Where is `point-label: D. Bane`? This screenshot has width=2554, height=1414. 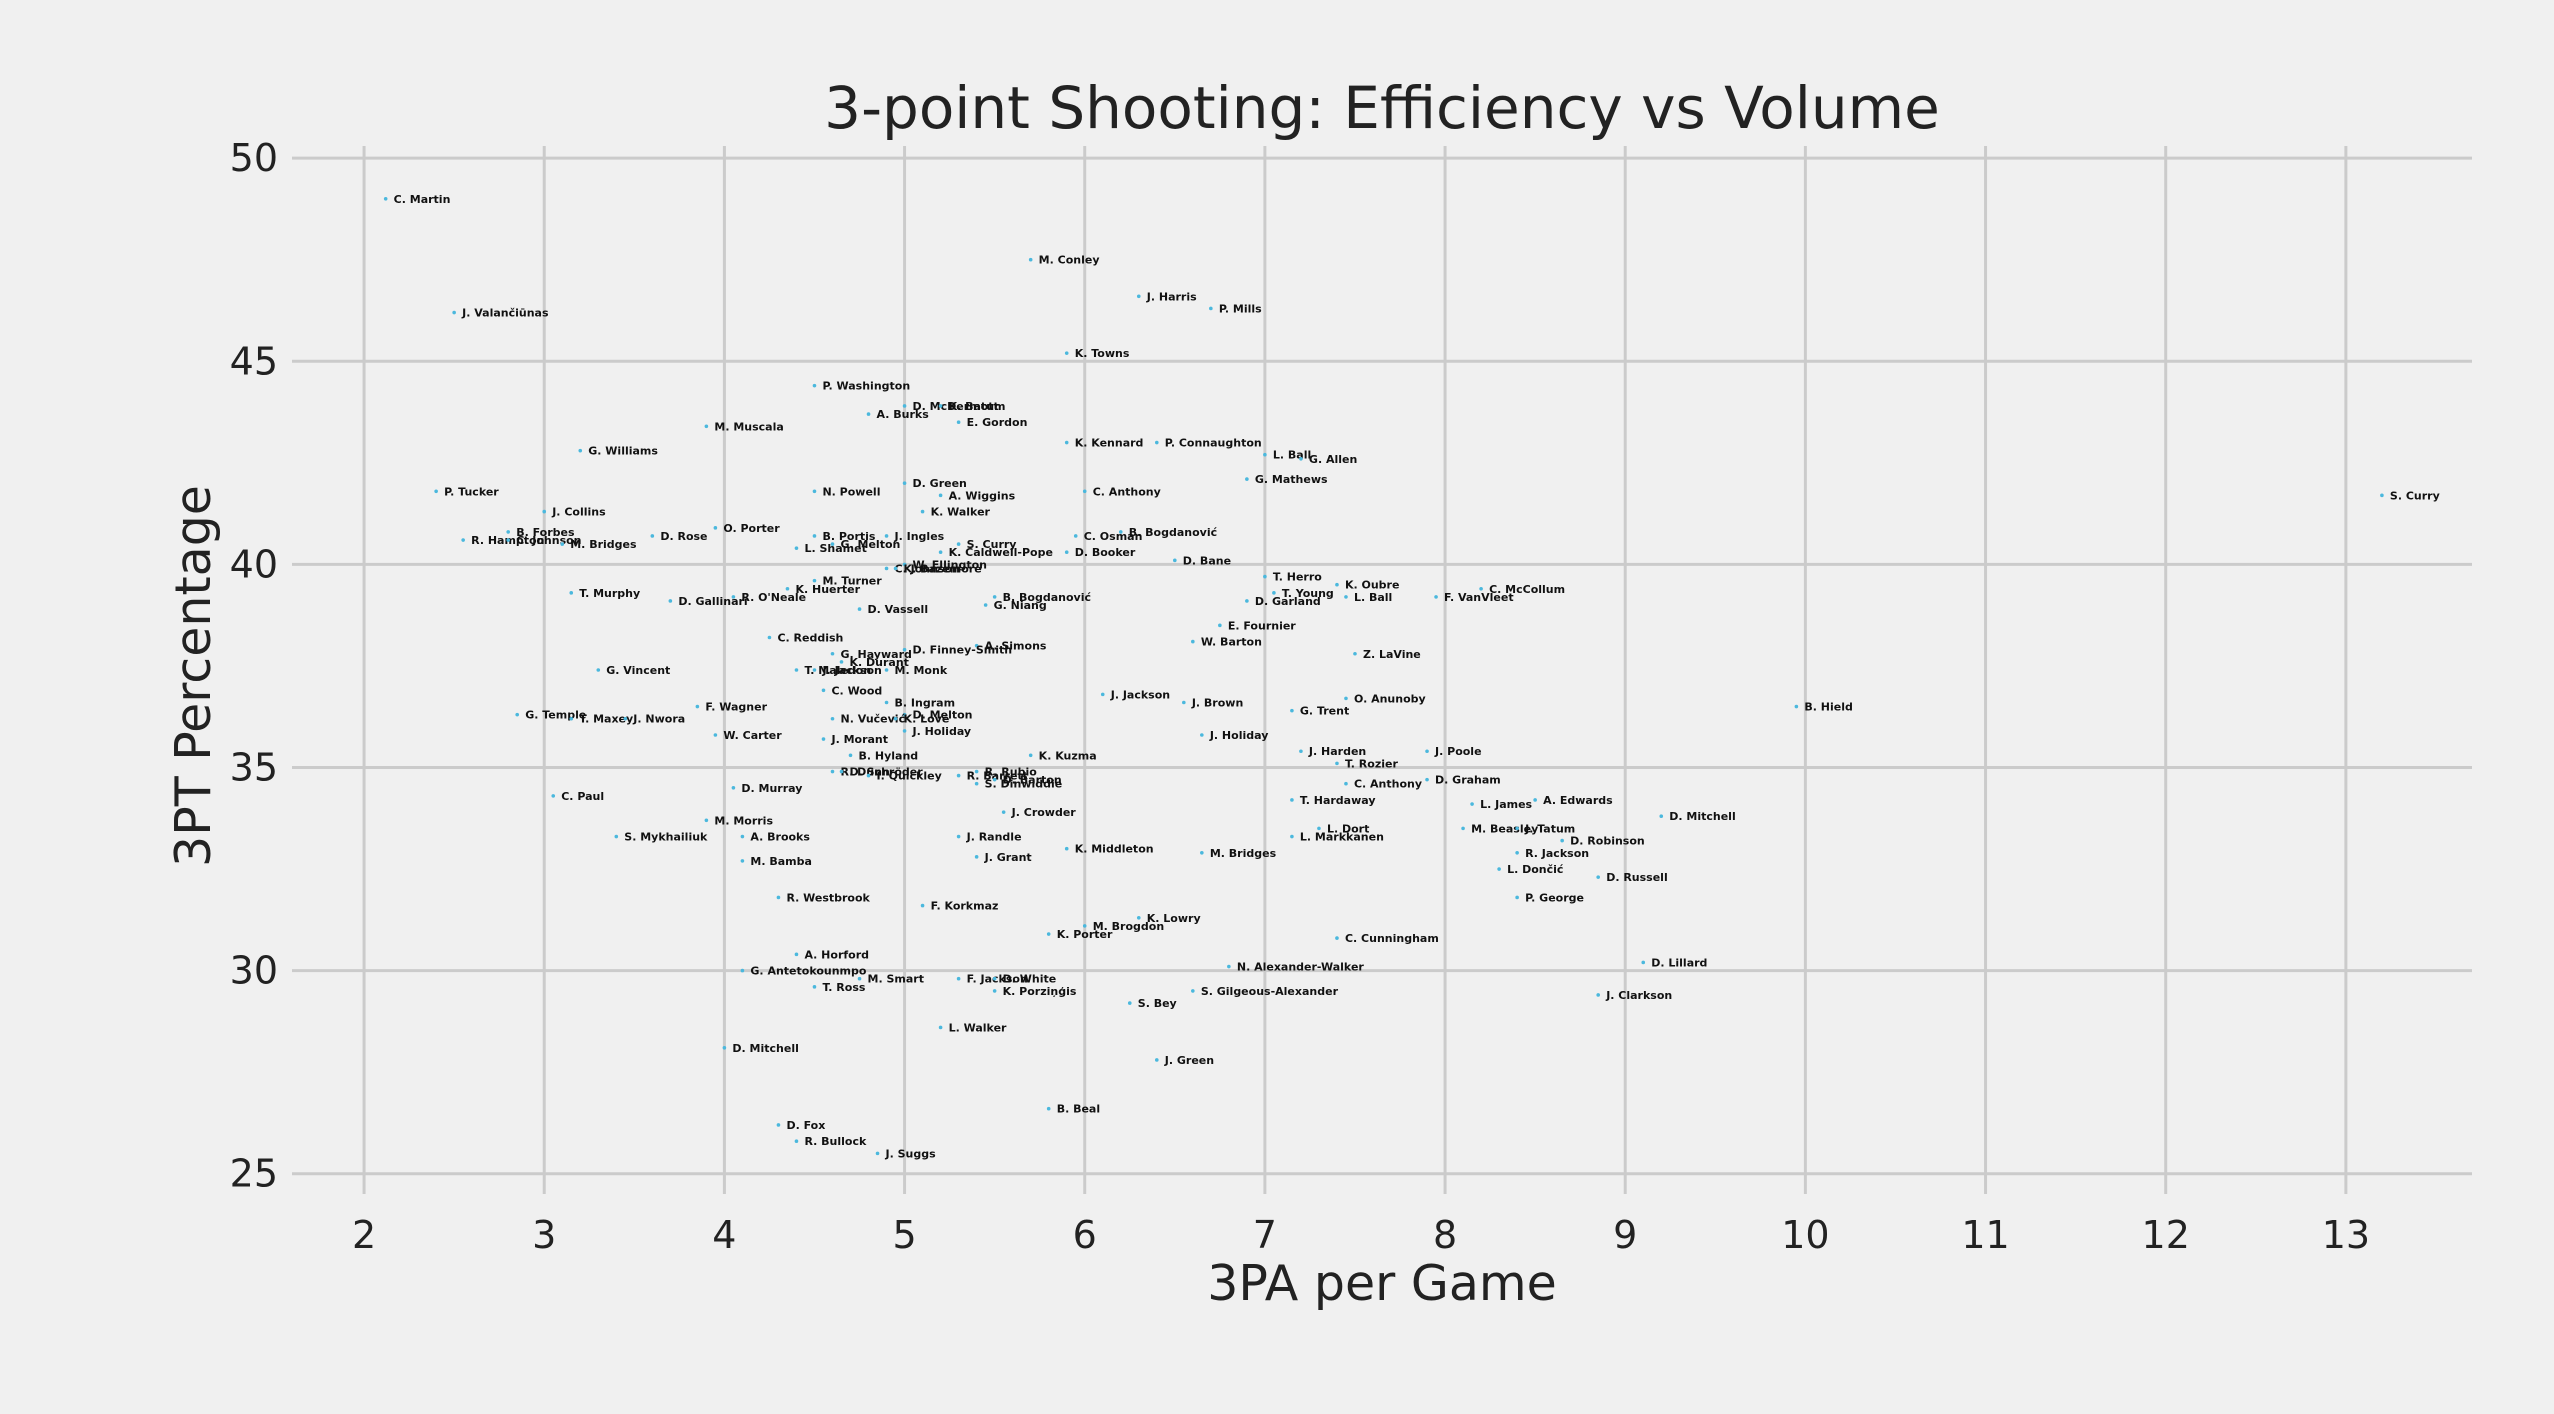
point-label: D. Bane is located at coordinates (1207, 560).